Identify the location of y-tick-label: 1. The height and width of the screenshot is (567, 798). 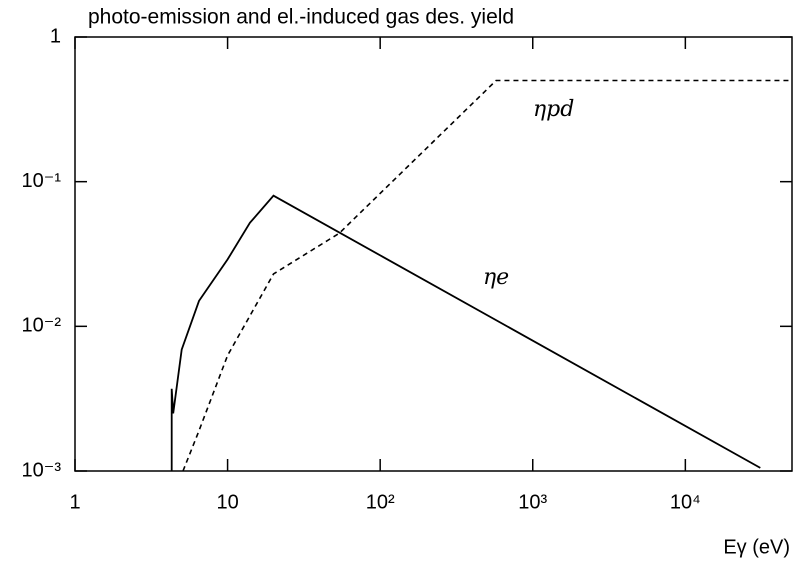
(55, 36).